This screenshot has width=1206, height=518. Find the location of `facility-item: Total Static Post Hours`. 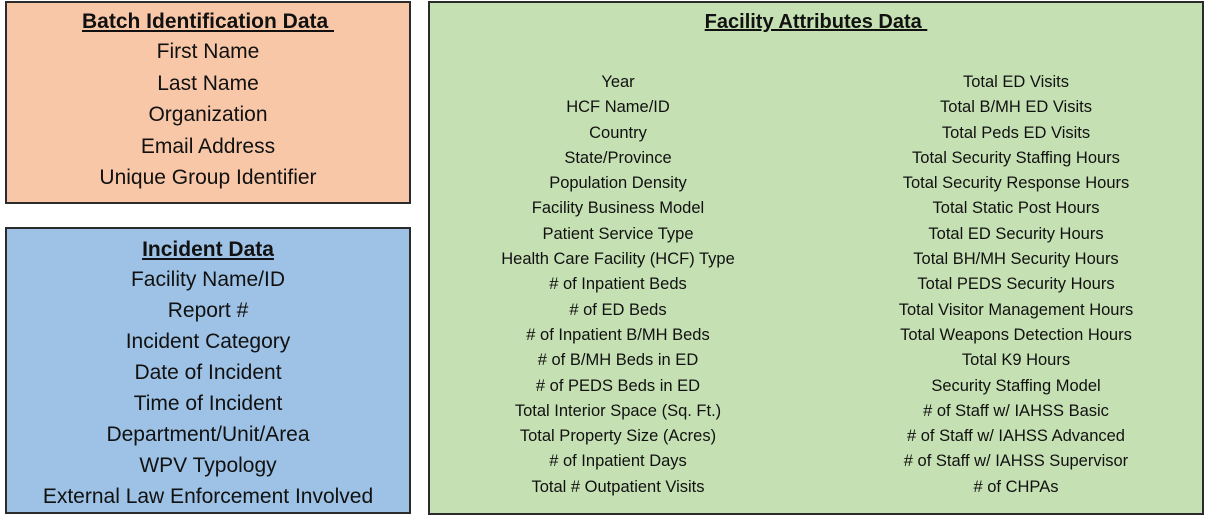

facility-item: Total Static Post Hours is located at coordinates (1016, 208).